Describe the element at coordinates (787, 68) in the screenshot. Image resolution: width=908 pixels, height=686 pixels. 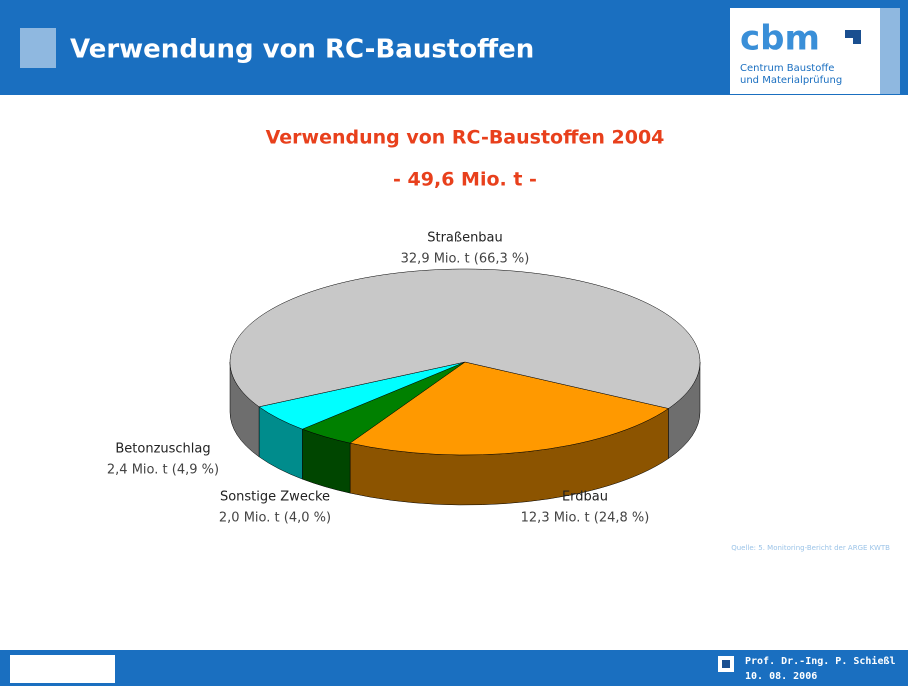
I see `logo-line: Centrum Baustoffe` at that location.